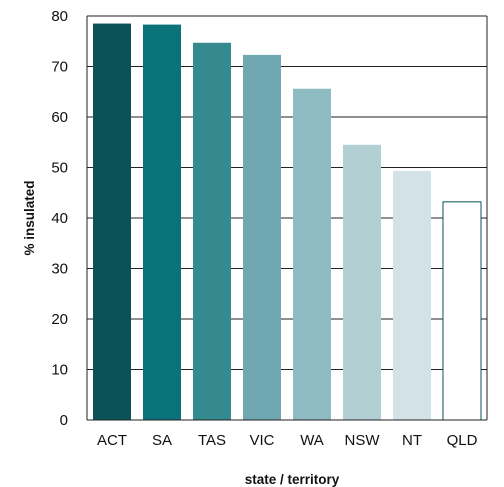 The width and height of the screenshot is (504, 487). I want to click on x-tick-label-nt: NT, so click(412, 440).